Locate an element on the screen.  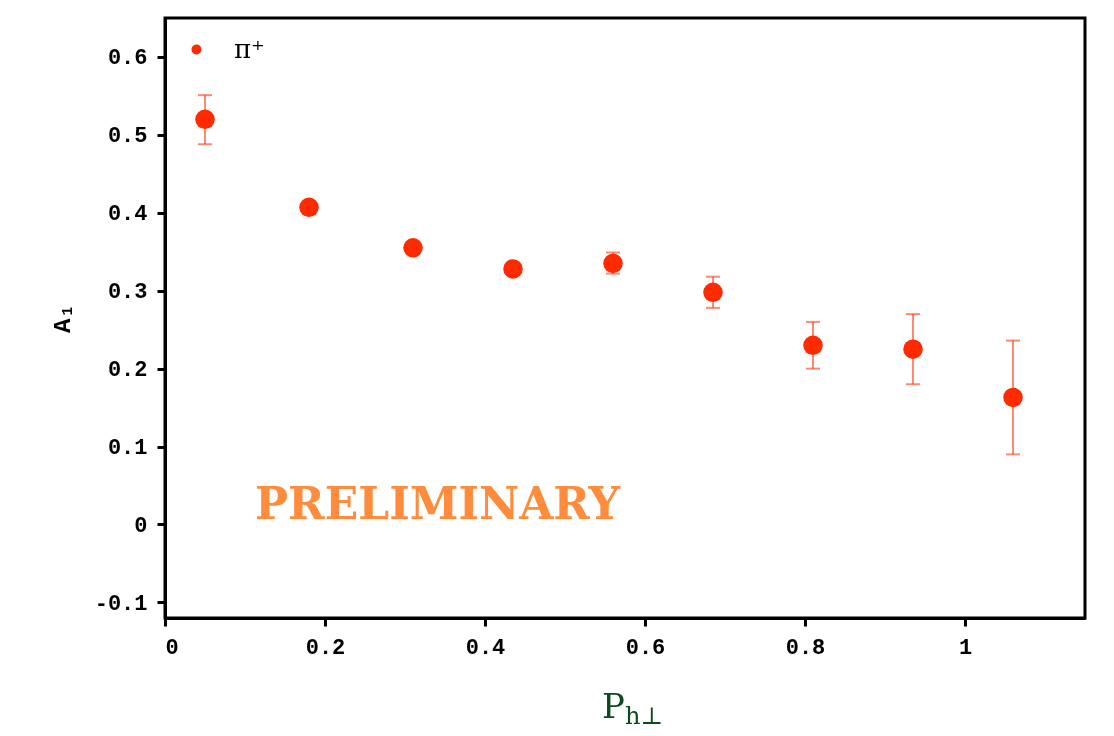
y-tick-label: 0.3 is located at coordinates (127, 293).